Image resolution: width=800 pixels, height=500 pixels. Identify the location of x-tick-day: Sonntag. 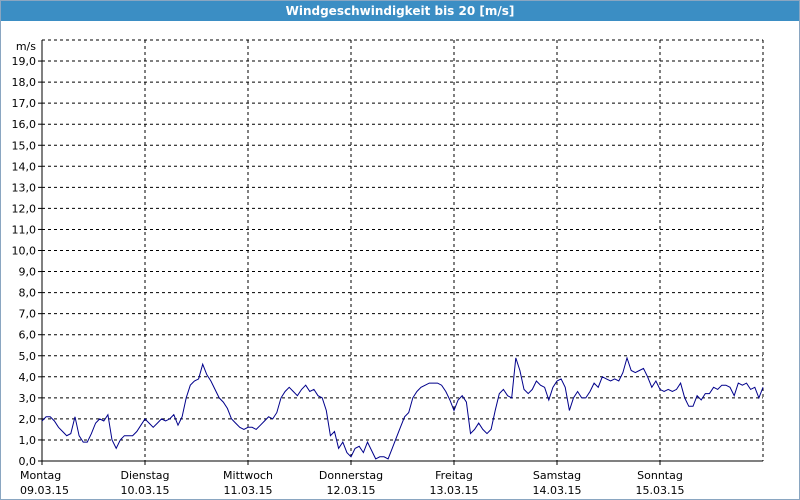
(660, 475).